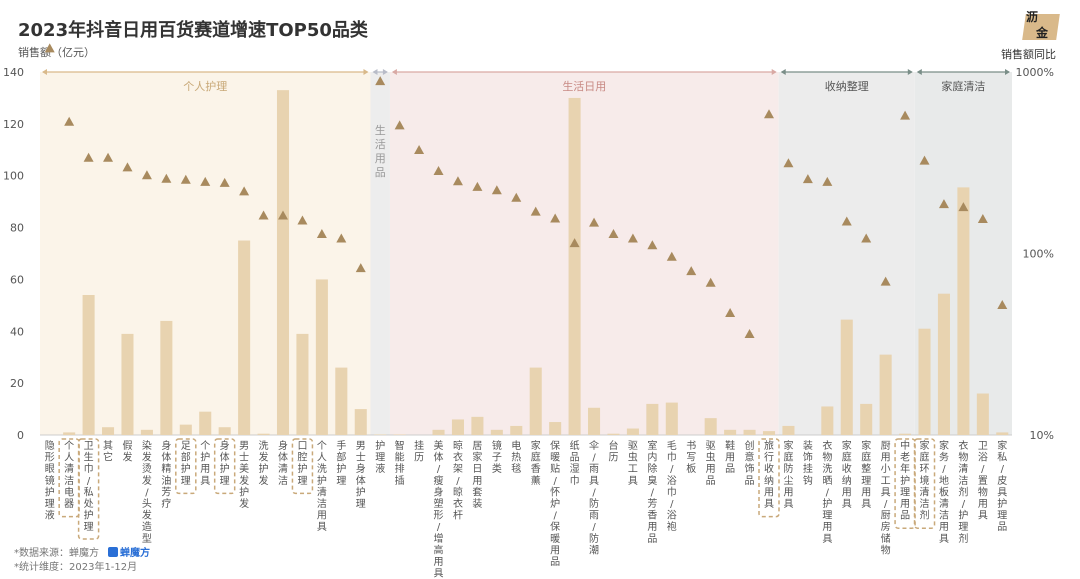  Describe the element at coordinates (633, 463) in the screenshot. I see `category-label-30: 驱虫工具` at that location.